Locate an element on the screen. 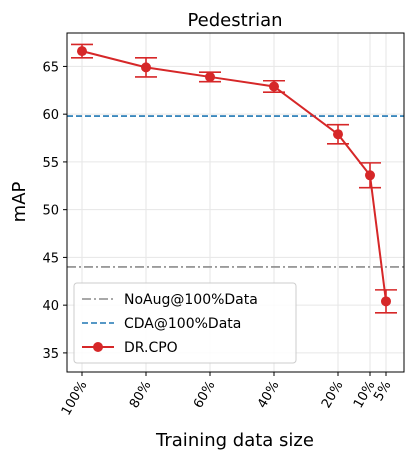  y-tick-label: 65 is located at coordinates (50, 67).